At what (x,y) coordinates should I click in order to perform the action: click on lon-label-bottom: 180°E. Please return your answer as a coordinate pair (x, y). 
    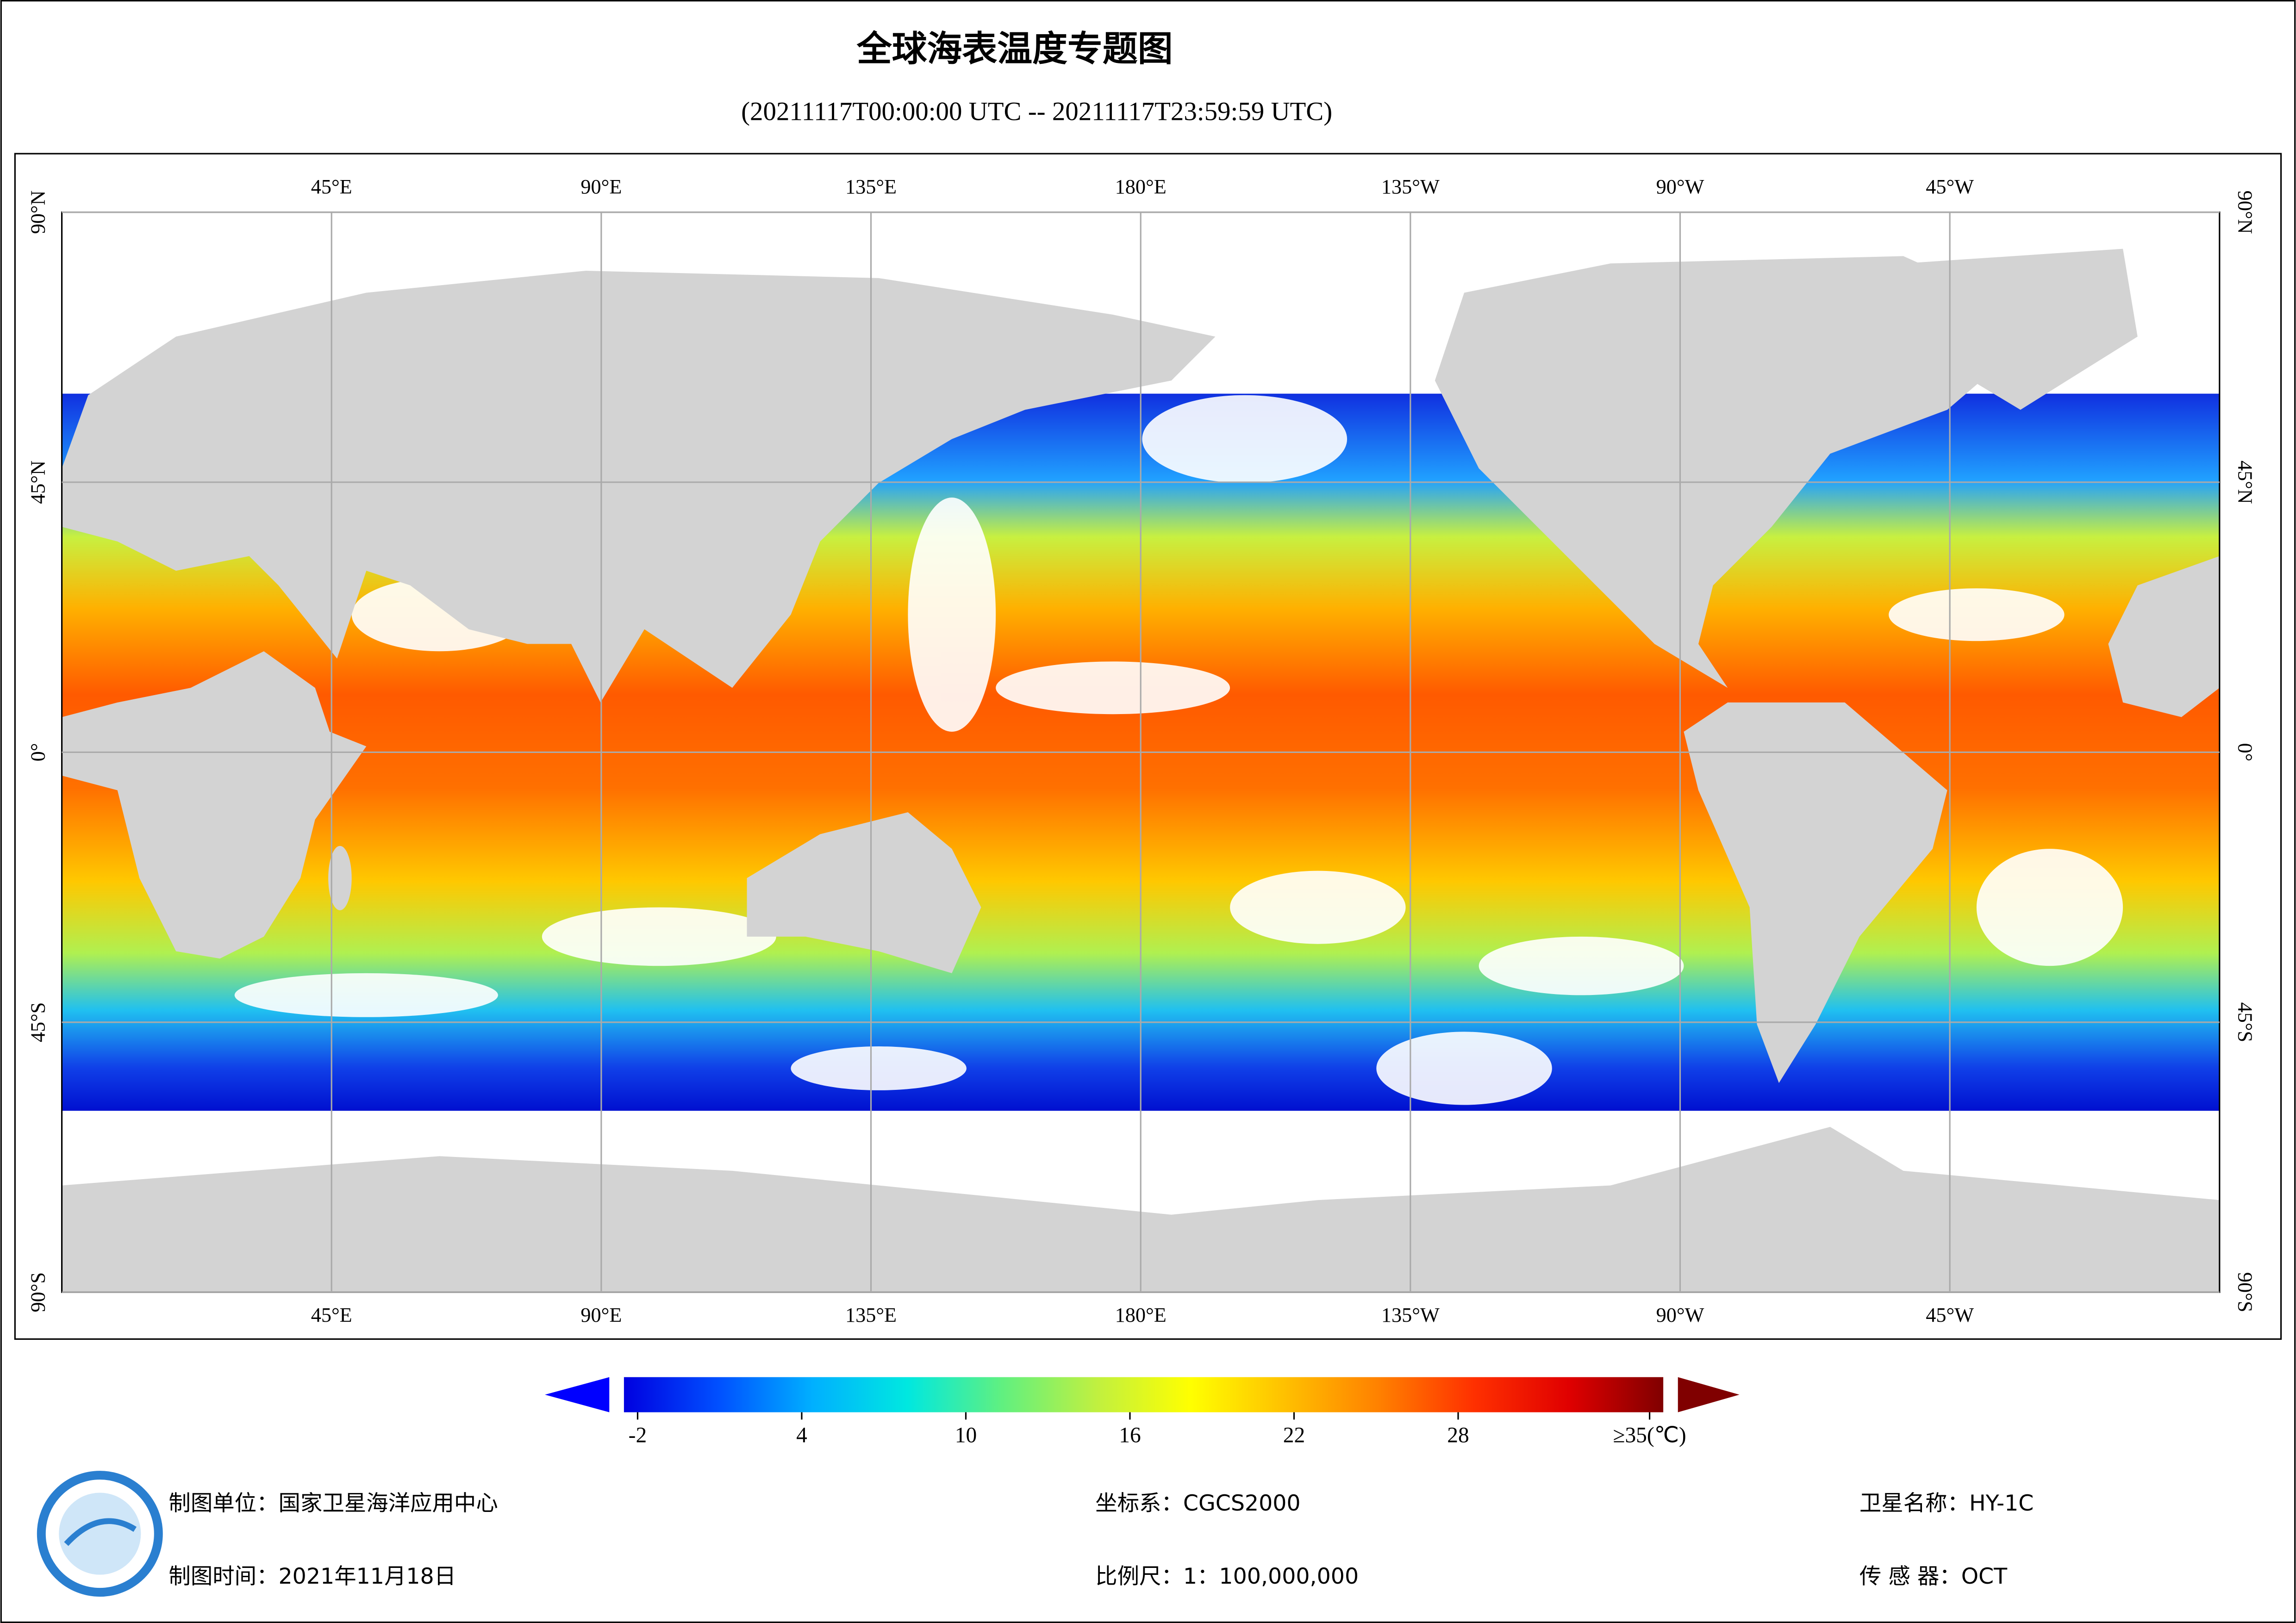
    Looking at the image, I should click on (1141, 1315).